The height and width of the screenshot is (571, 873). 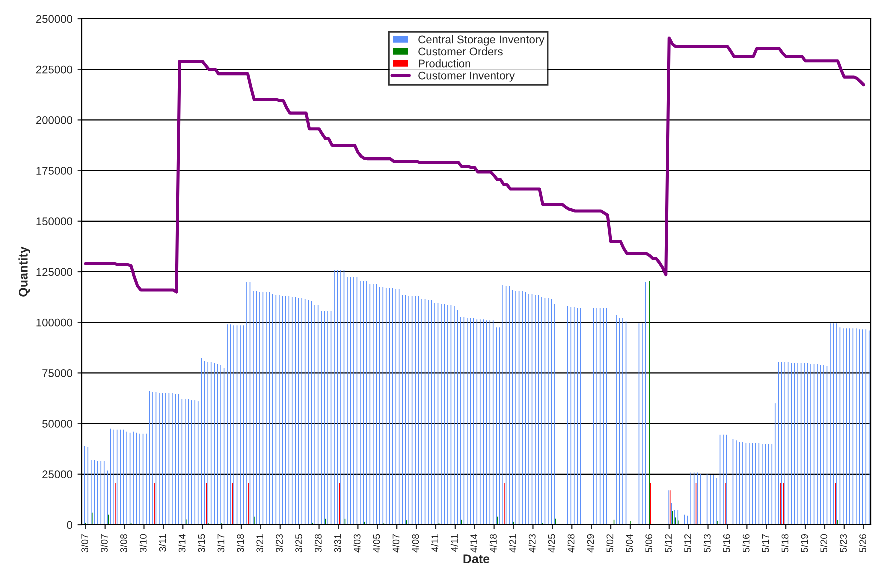 What do you see at coordinates (785, 543) in the screenshot?
I see `x-tick-label: 5/18` at bounding box center [785, 543].